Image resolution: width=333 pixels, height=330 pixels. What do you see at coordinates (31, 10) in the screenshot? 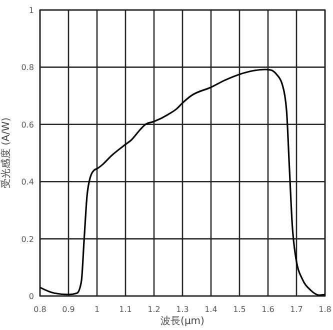
I see `y-tick-label: 1` at bounding box center [31, 10].